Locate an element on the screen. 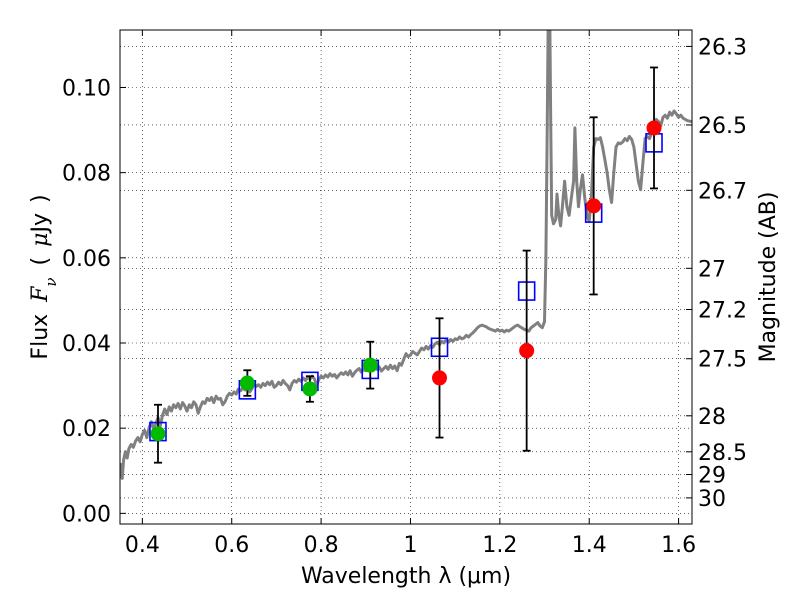  magnitude-axis-label: Magnitude (AB) is located at coordinates (768, 277).